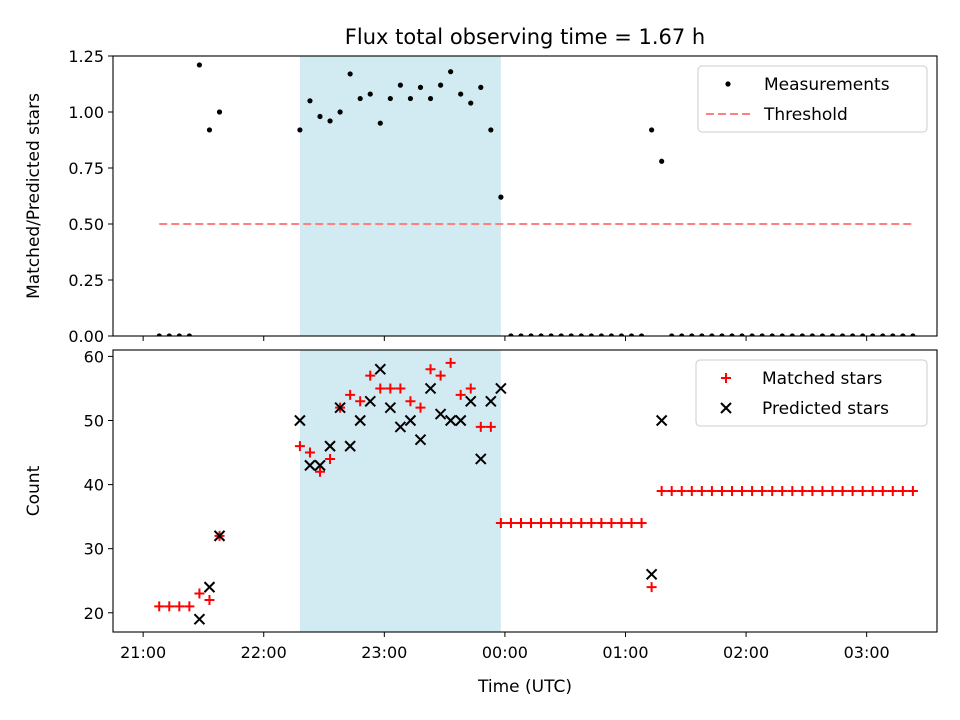 The height and width of the screenshot is (720, 960). I want to click on legend-marker-matched, so click(726, 378).